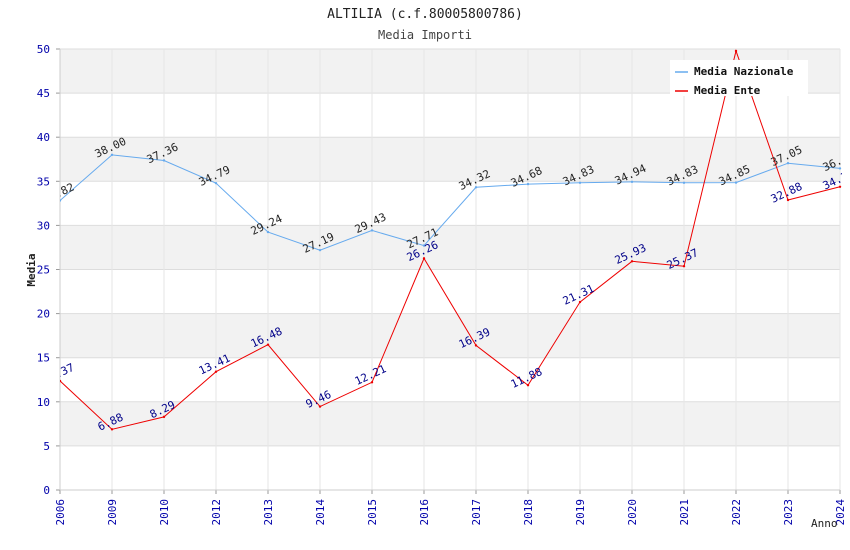  Describe the element at coordinates (840, 512) in the screenshot. I see `x-tick-label: 2024` at that location.